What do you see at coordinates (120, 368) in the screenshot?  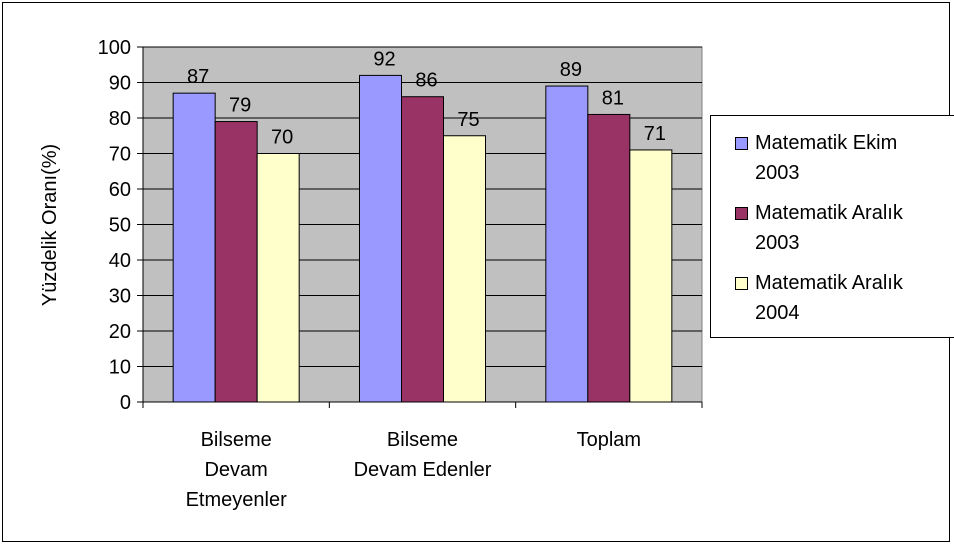 I see `y-tick-label: 10` at bounding box center [120, 368].